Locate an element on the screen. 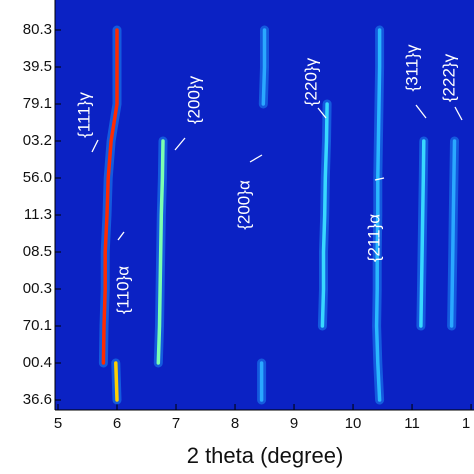 This screenshot has width=474, height=474. y-tick-label: 36.6 is located at coordinates (37, 399).